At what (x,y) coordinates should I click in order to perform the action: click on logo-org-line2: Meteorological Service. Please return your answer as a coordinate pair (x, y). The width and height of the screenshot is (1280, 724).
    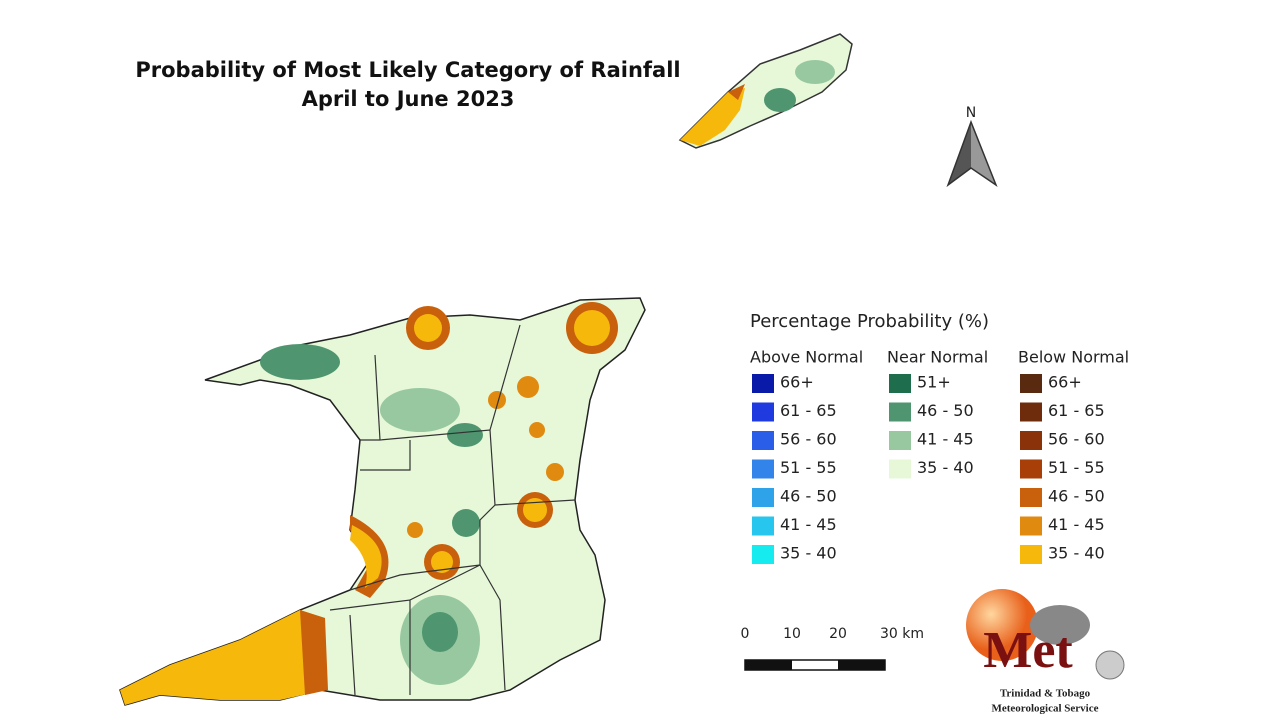
    Looking at the image, I should click on (1045, 709).